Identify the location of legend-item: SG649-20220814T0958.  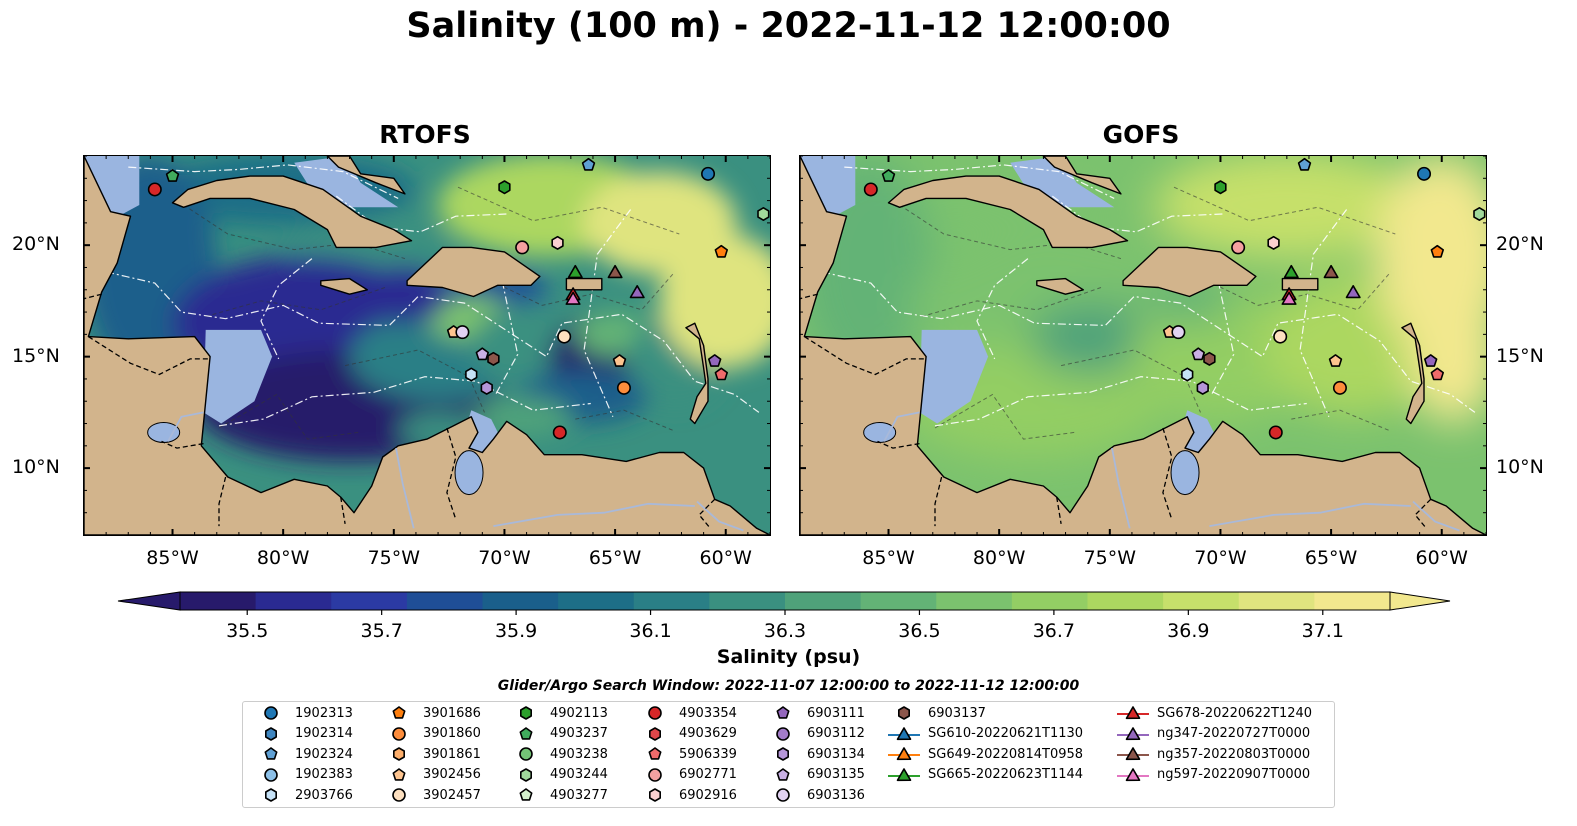
(984, 754).